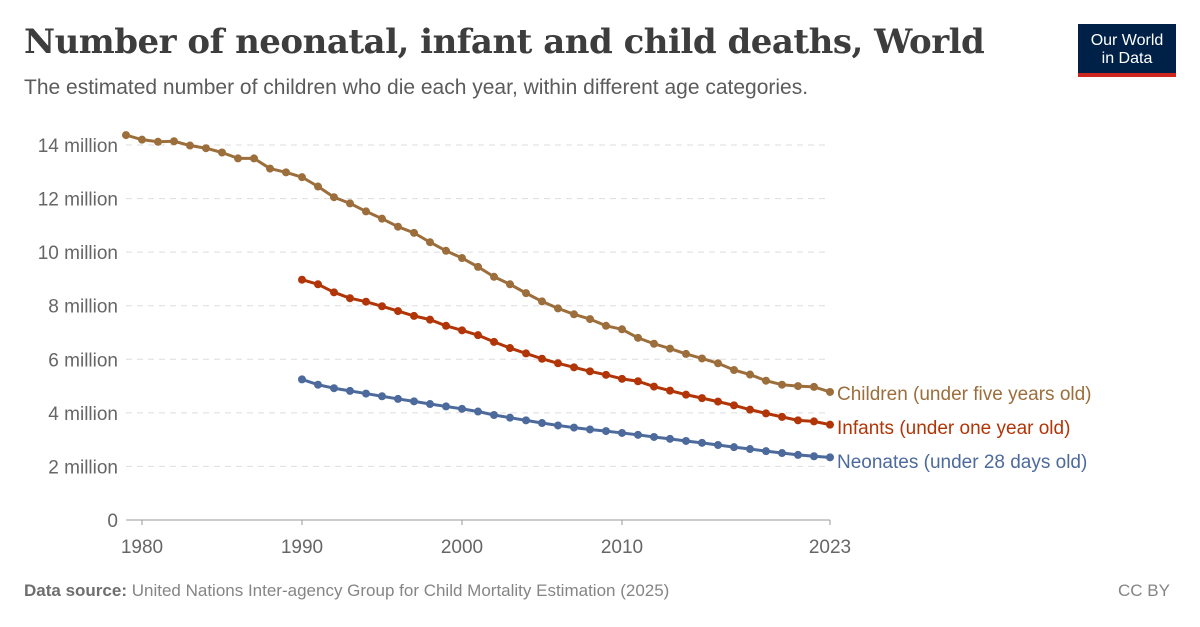 The height and width of the screenshot is (627, 1200). What do you see at coordinates (83, 307) in the screenshot?
I see `y-tick-label: 8 million` at bounding box center [83, 307].